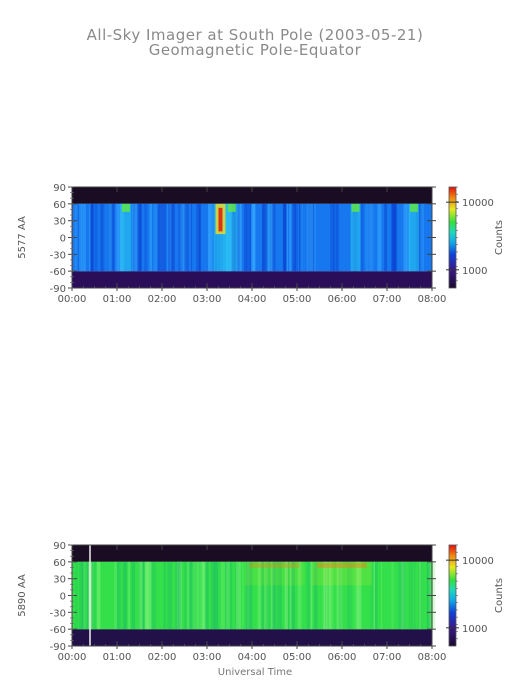  What do you see at coordinates (220, 219) in the screenshot?
I see `feature-peak` at bounding box center [220, 219].